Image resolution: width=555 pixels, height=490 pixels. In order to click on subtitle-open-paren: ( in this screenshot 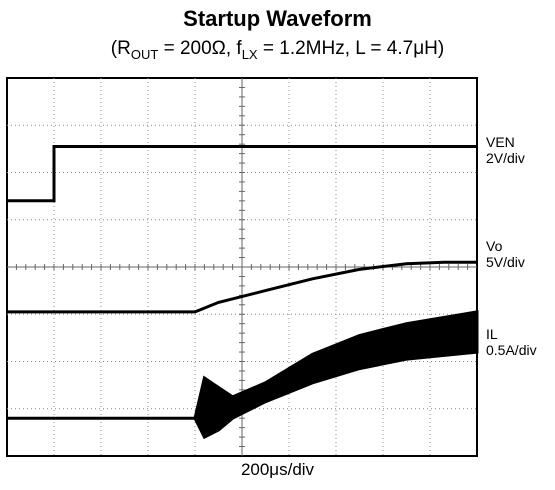, I will do `click(114, 48)`.